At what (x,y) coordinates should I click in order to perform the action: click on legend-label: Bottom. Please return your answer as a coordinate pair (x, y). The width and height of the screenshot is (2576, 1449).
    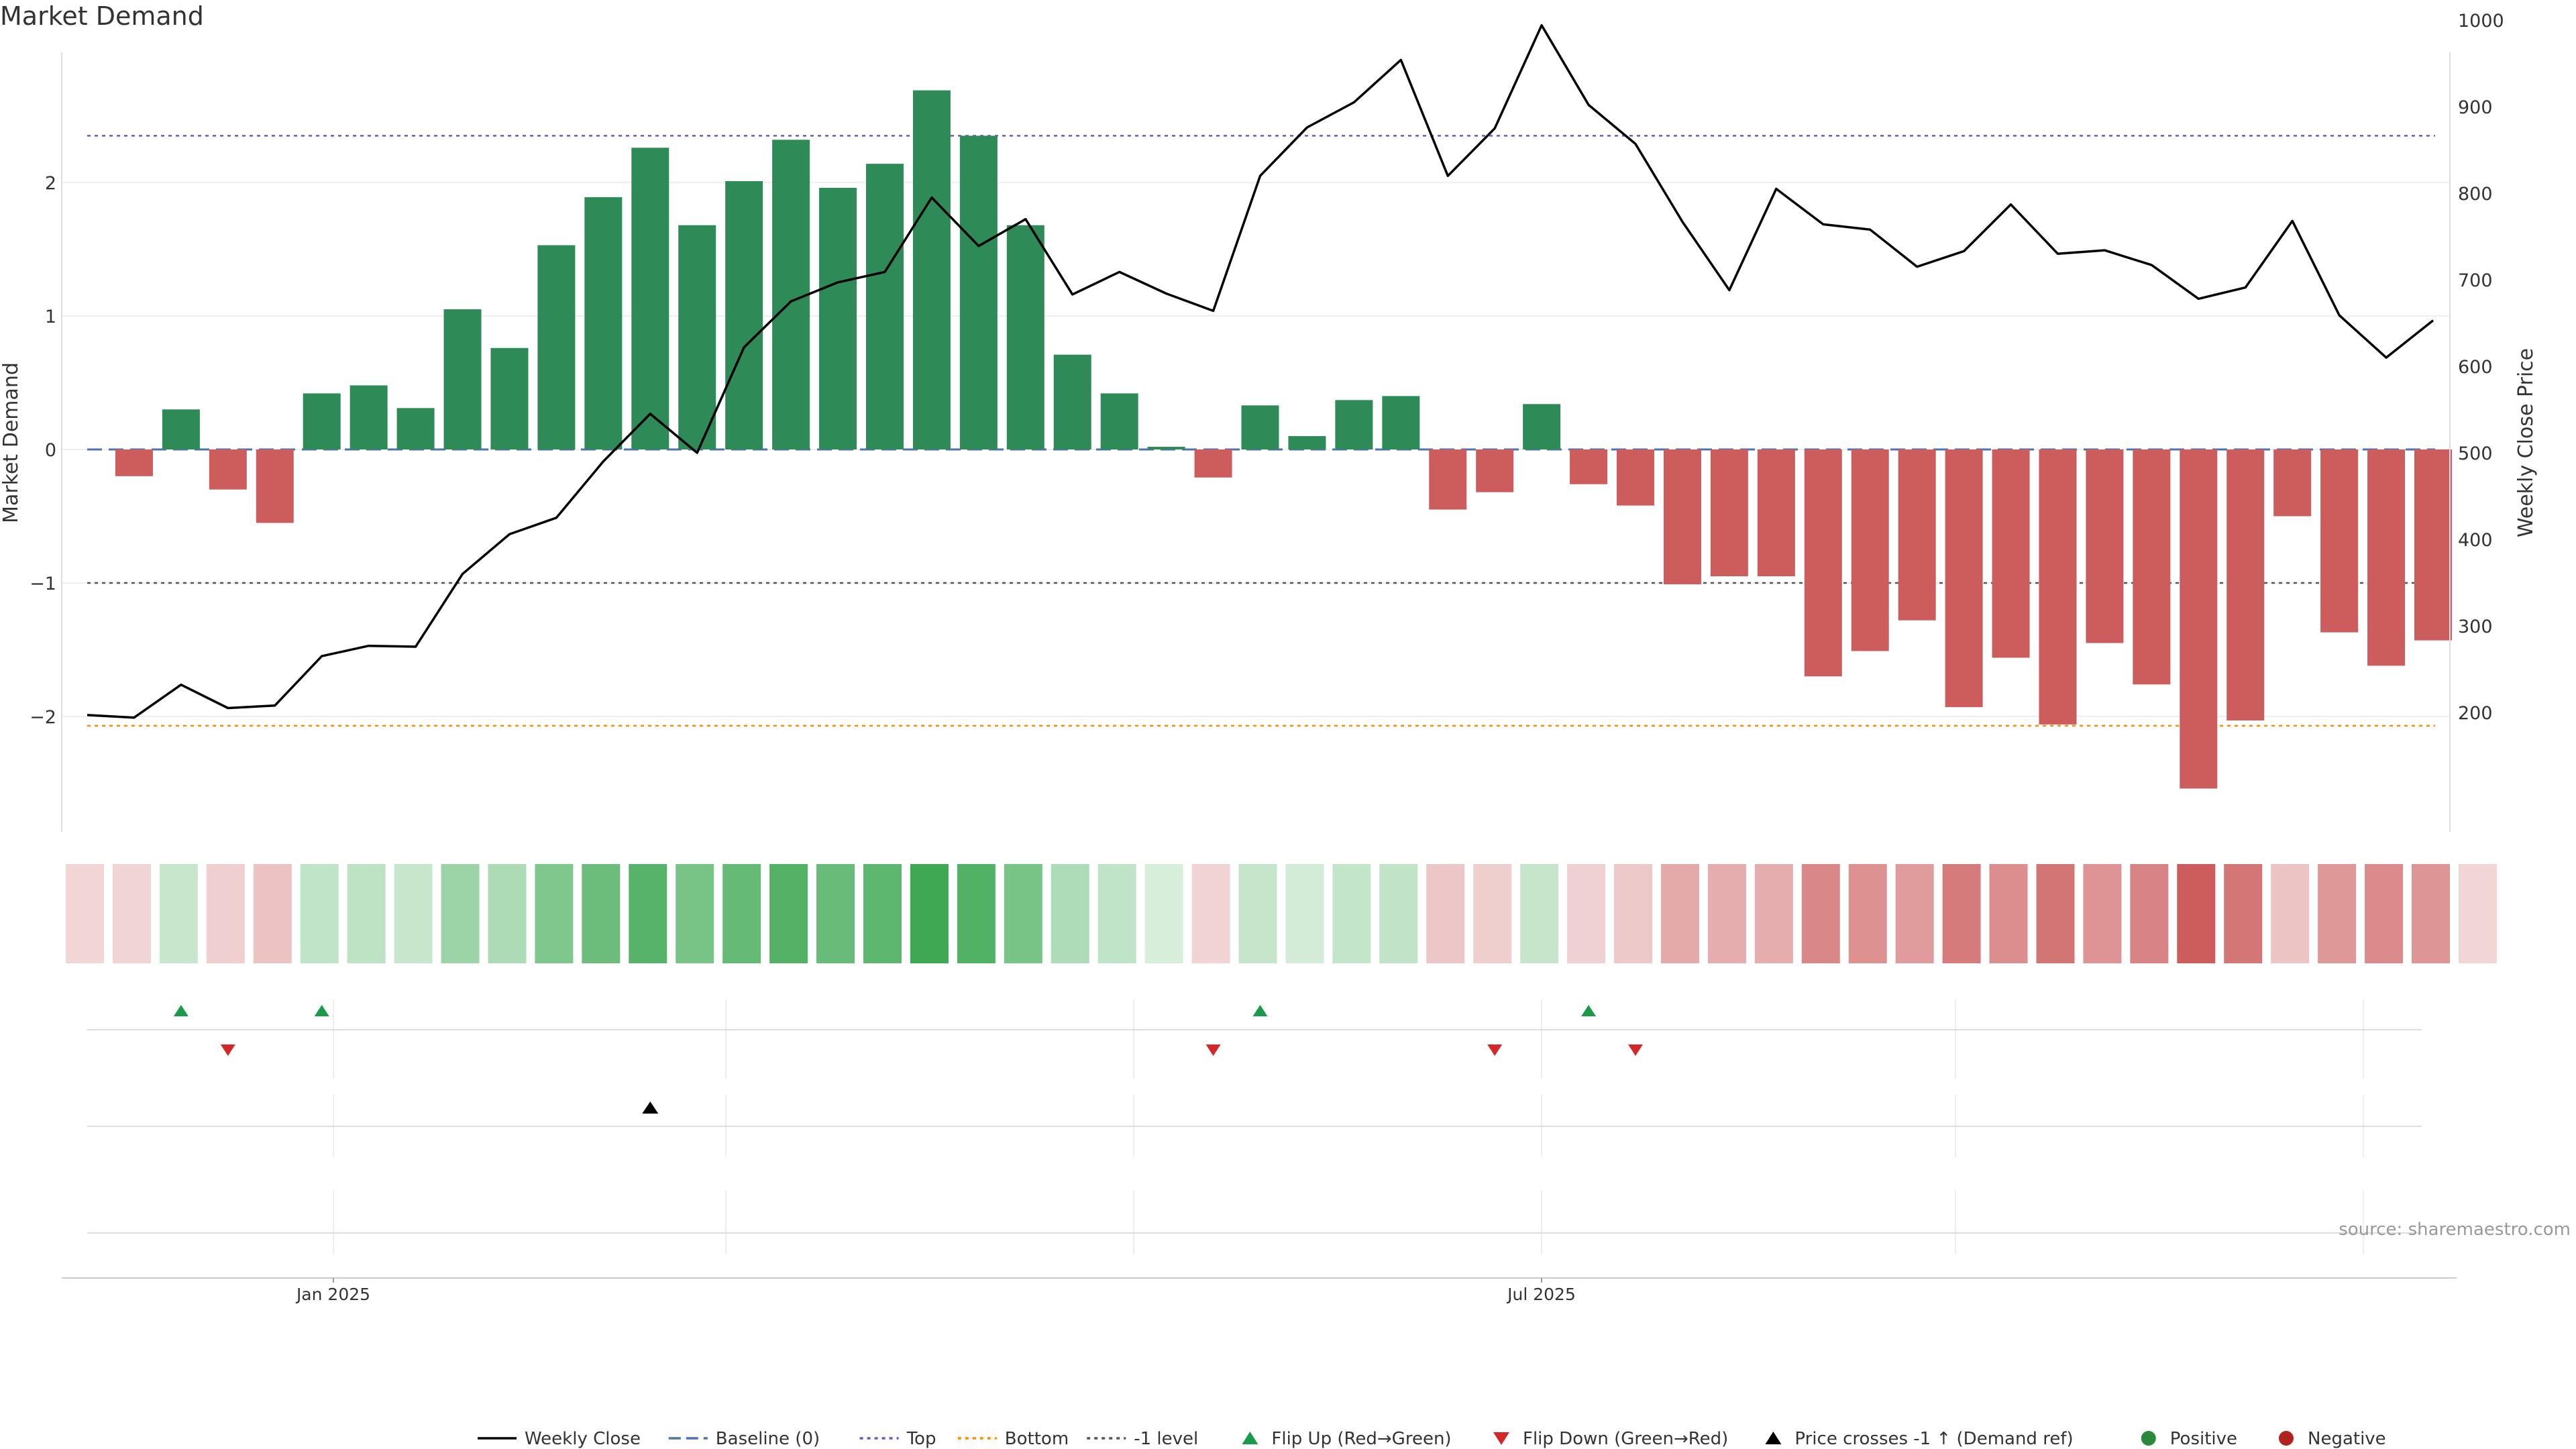
    Looking at the image, I should click on (1037, 1439).